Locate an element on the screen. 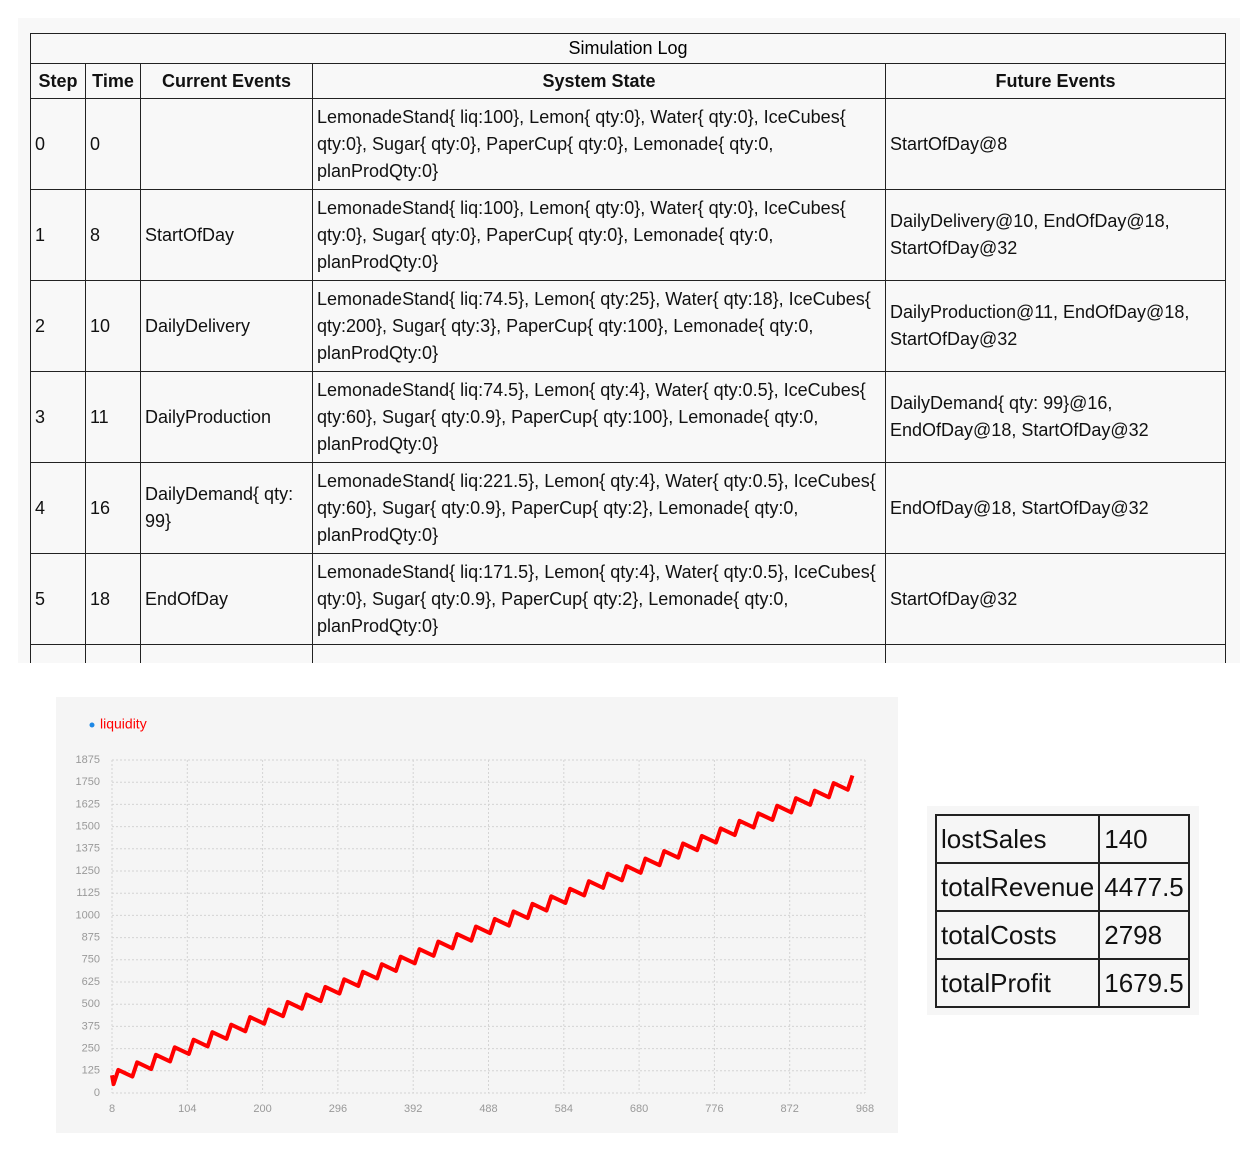 The height and width of the screenshot is (1149, 1254). log-cell: 3 is located at coordinates (58, 417).